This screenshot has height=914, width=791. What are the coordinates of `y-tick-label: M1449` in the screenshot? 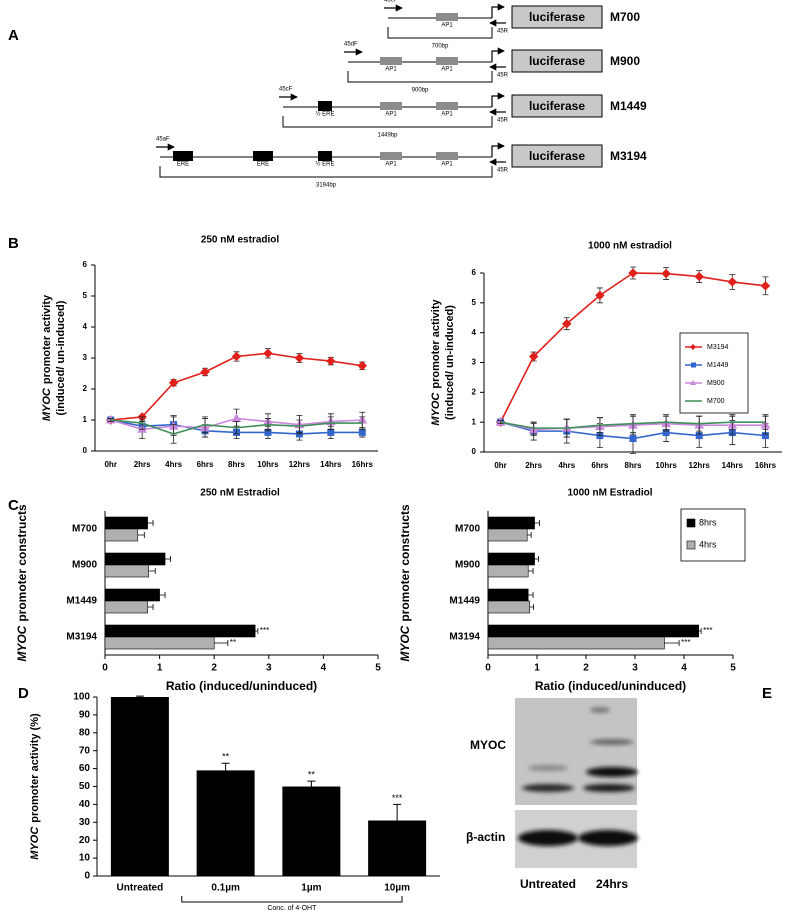 It's located at (464, 601).